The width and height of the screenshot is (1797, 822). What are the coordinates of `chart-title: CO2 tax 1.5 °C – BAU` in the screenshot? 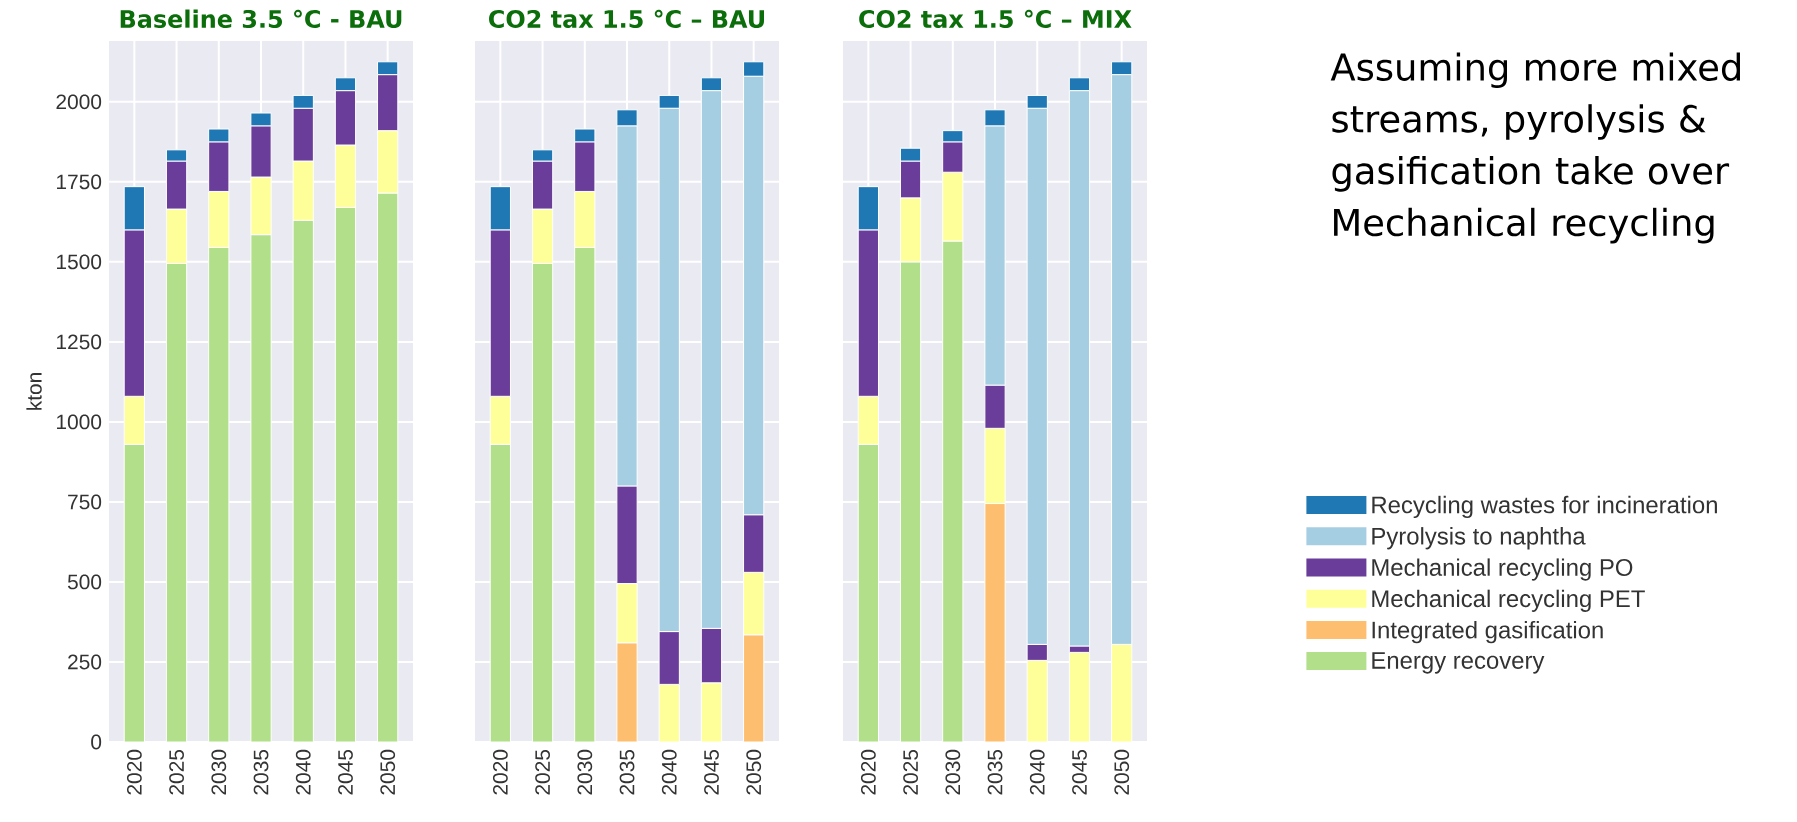 It's located at (627, 19).